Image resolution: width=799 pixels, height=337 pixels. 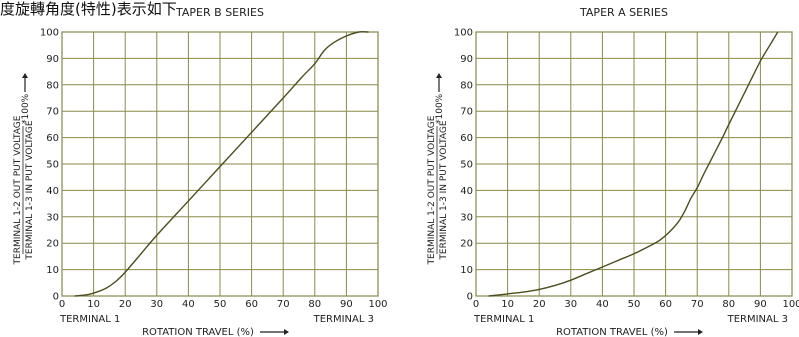 I want to click on header-text: 度旋轉角度(特性)表示如下, so click(x=88, y=9).